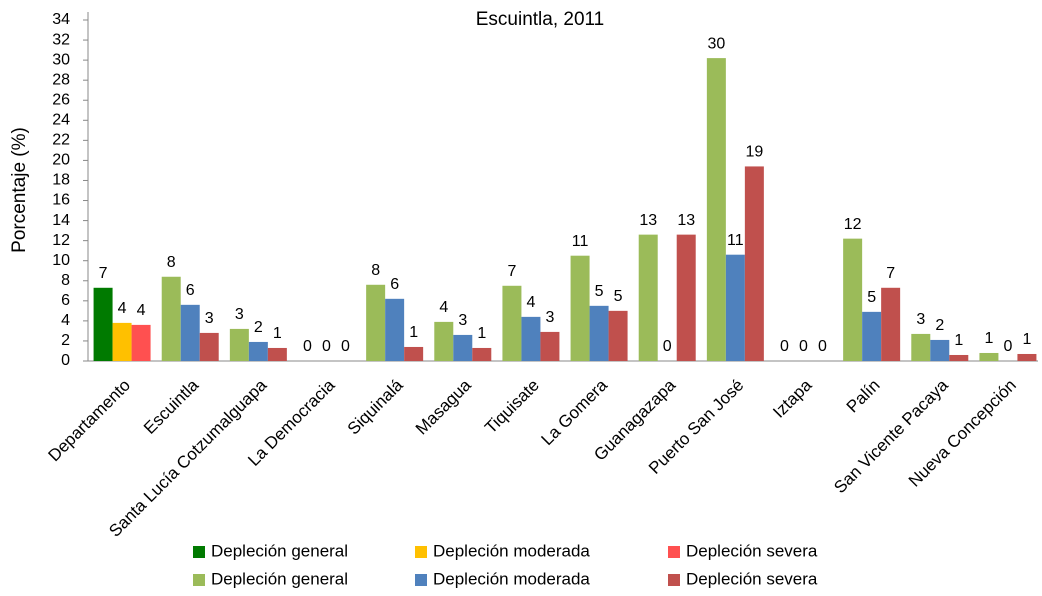 The height and width of the screenshot is (596, 1042). I want to click on x-tick-label: Escuintla, so click(171, 406).